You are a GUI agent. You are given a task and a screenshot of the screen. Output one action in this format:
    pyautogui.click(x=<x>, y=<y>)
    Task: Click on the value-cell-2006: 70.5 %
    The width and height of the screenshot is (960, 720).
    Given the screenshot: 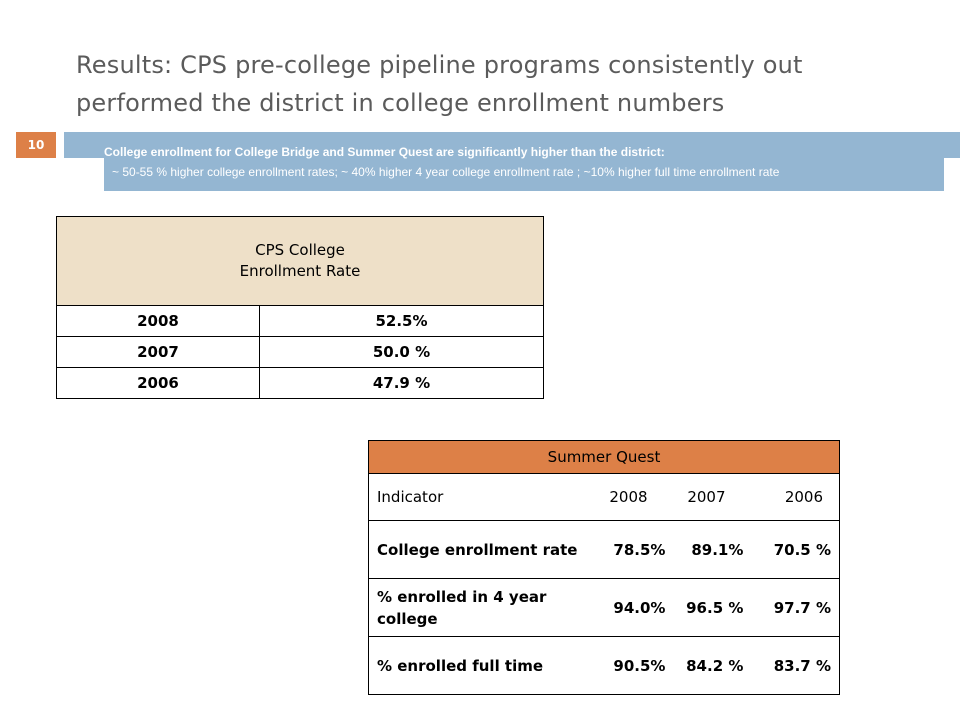 What is the action you would take?
    pyautogui.click(x=792, y=549)
    